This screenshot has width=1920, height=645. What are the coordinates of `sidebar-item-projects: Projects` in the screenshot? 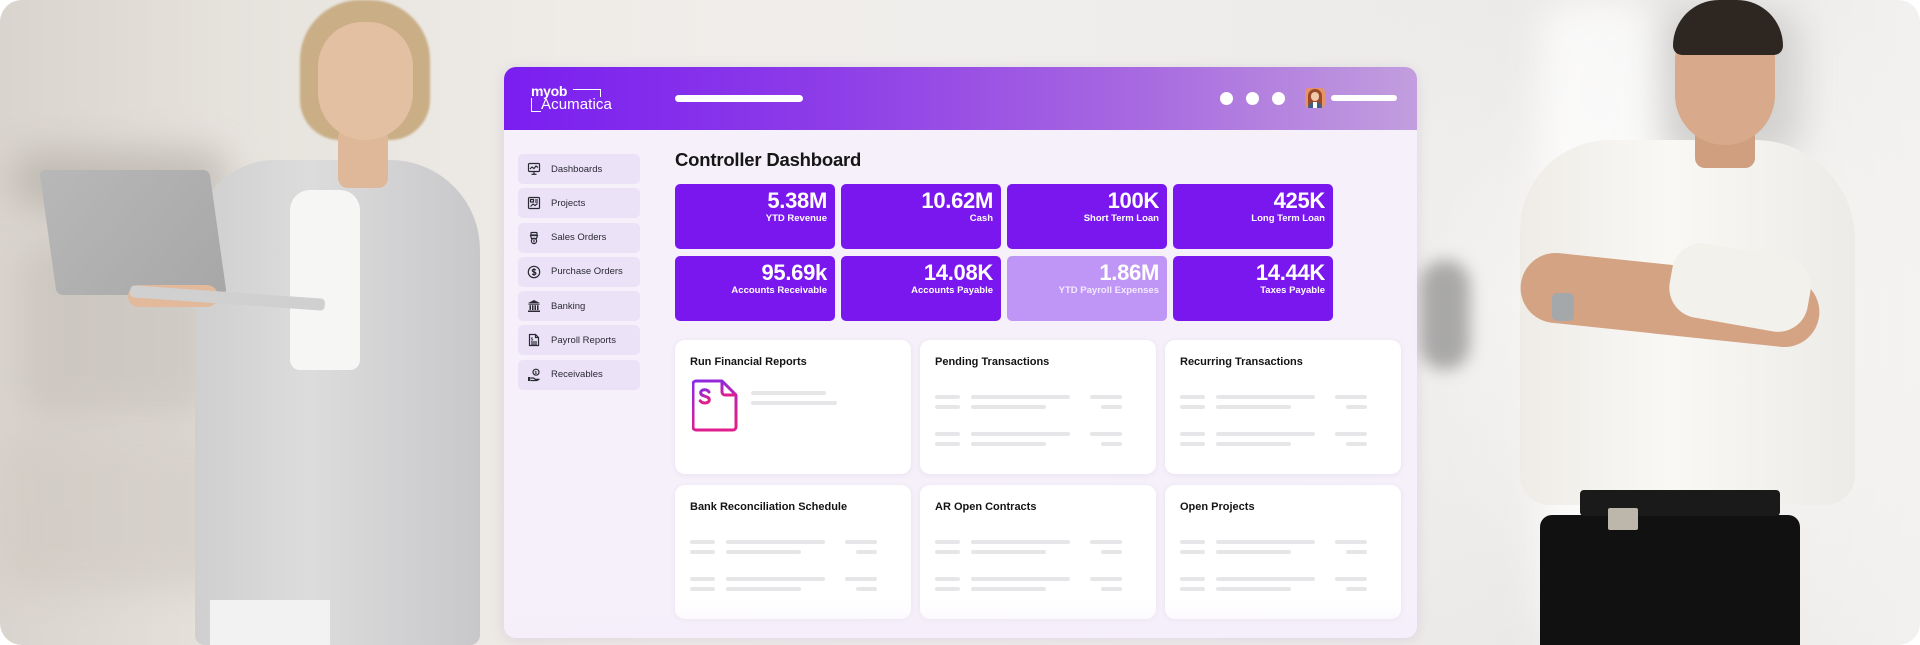 It's located at (579, 203).